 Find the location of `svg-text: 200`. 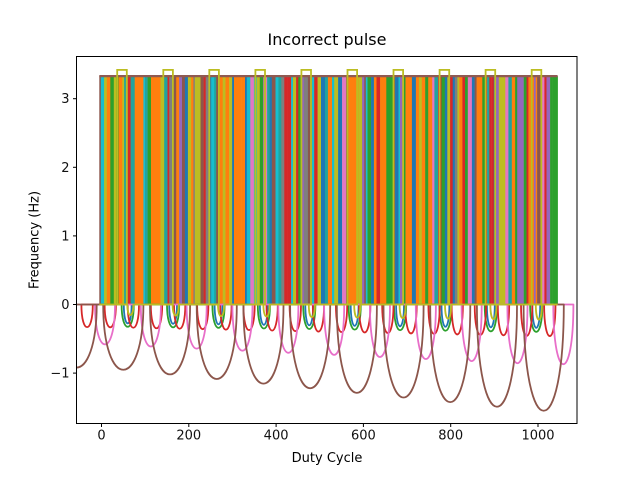

svg-text: 200 is located at coordinates (188, 436).